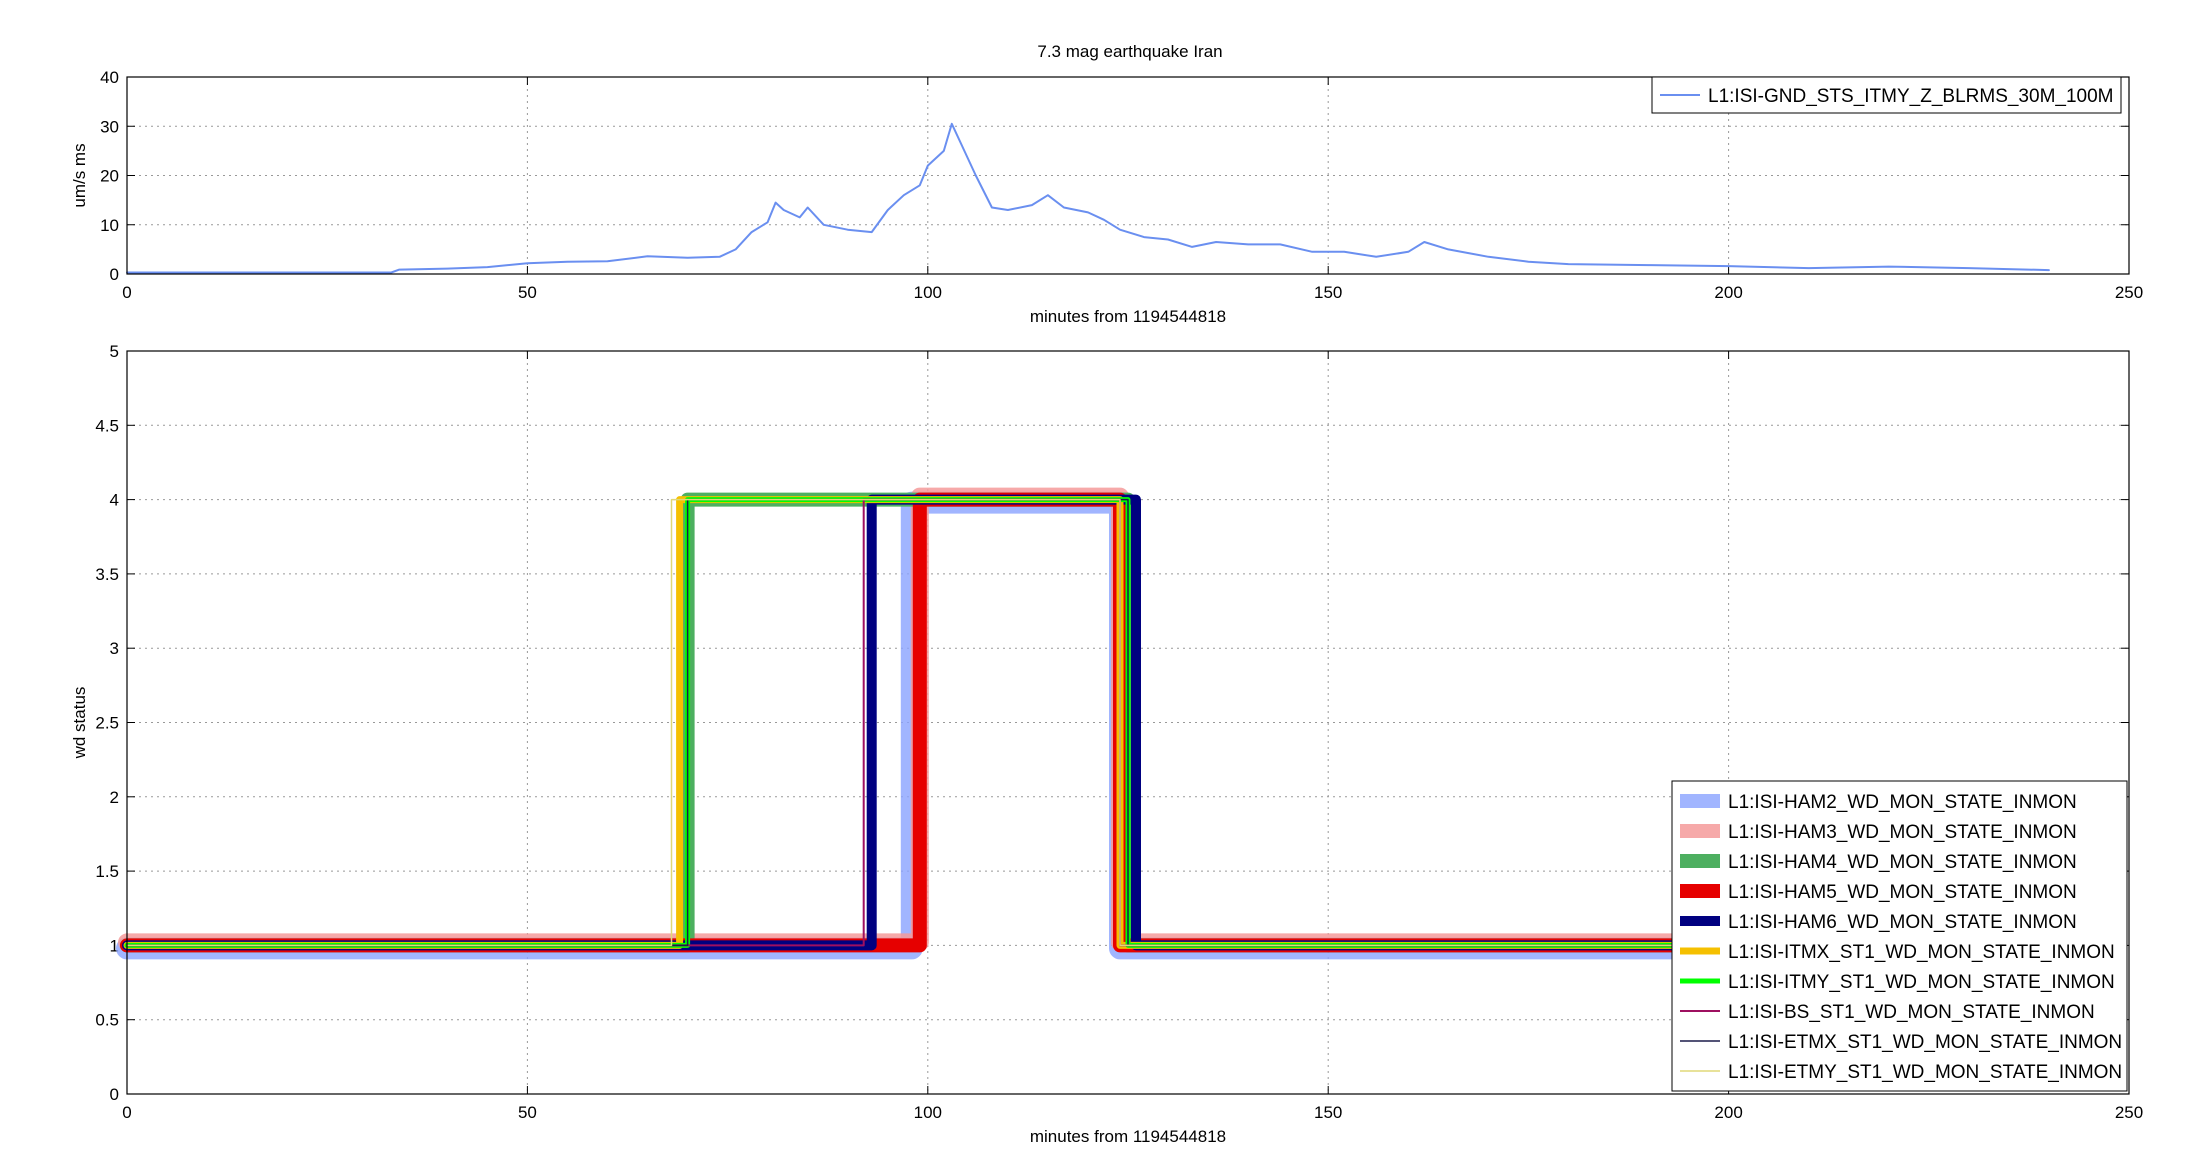  What do you see at coordinates (107, 574) in the screenshot?
I see `y-tick-label: 3.5` at bounding box center [107, 574].